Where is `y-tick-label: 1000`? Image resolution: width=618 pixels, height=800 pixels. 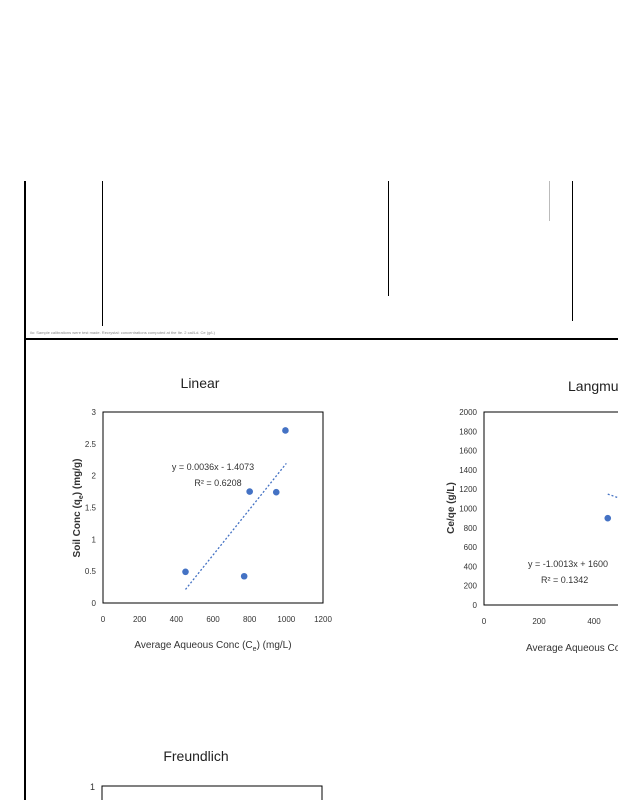
y-tick-label: 1000 is located at coordinates (468, 509).